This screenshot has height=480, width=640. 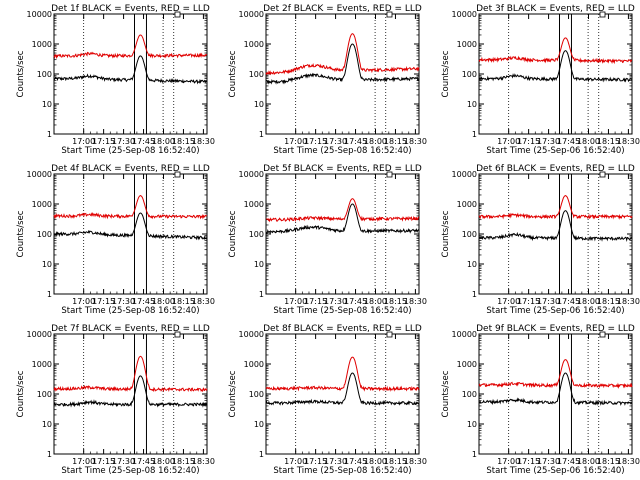 What do you see at coordinates (130, 329) in the screenshot?
I see `panel-title: Det 7f BLACK = Events, RED = LLD` at bounding box center [130, 329].